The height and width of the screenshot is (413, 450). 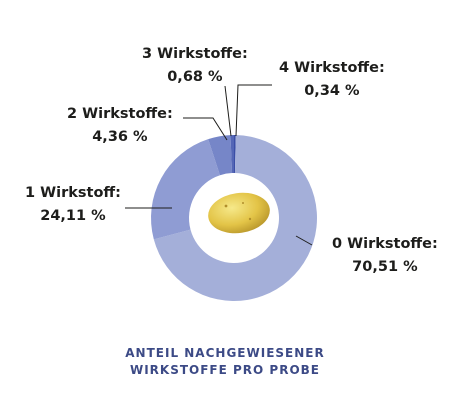 What do you see at coordinates (332, 91) in the screenshot?
I see `slice-label-value-4: 0,34 %` at bounding box center [332, 91].